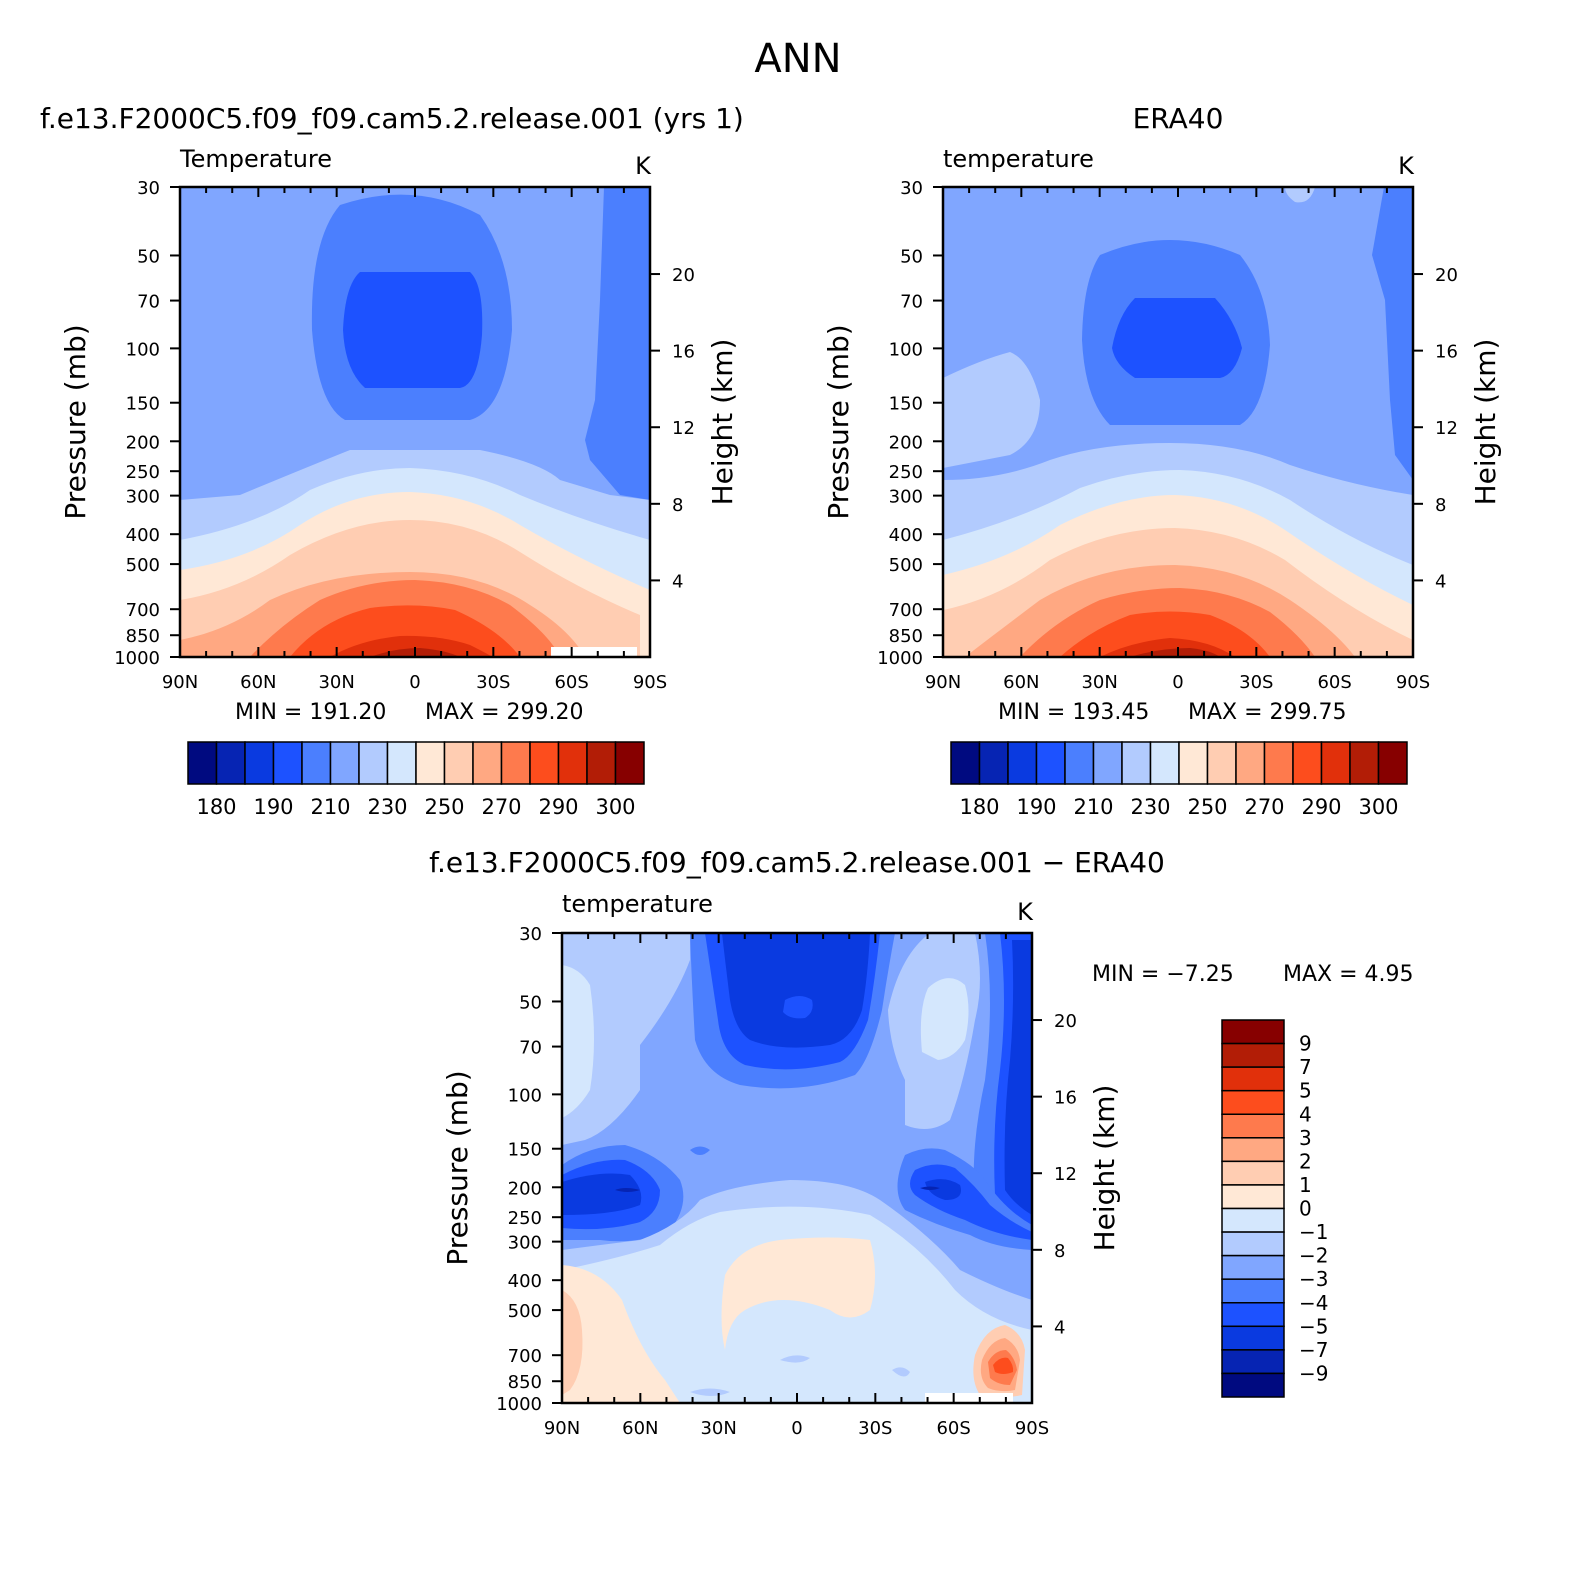 The width and height of the screenshot is (1585, 1585). I want to click on x-tick-label: 60N, so click(640, 1428).